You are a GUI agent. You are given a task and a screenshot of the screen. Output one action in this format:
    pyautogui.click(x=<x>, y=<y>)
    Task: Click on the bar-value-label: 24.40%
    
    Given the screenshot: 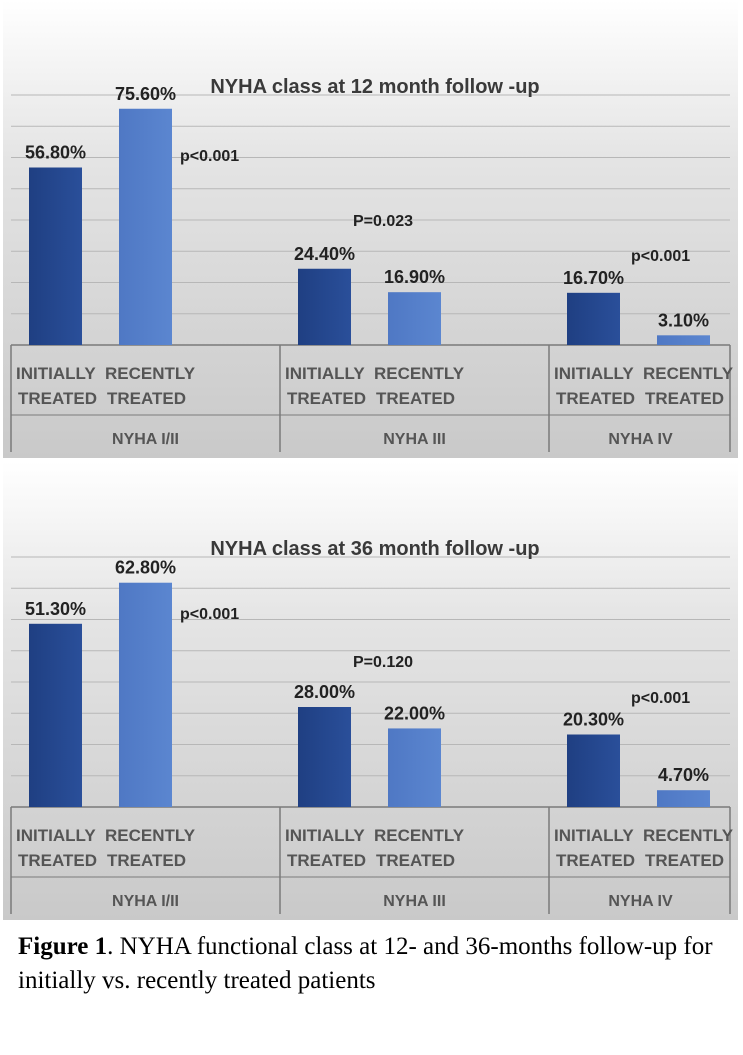 What is the action you would take?
    pyautogui.click(x=324, y=254)
    